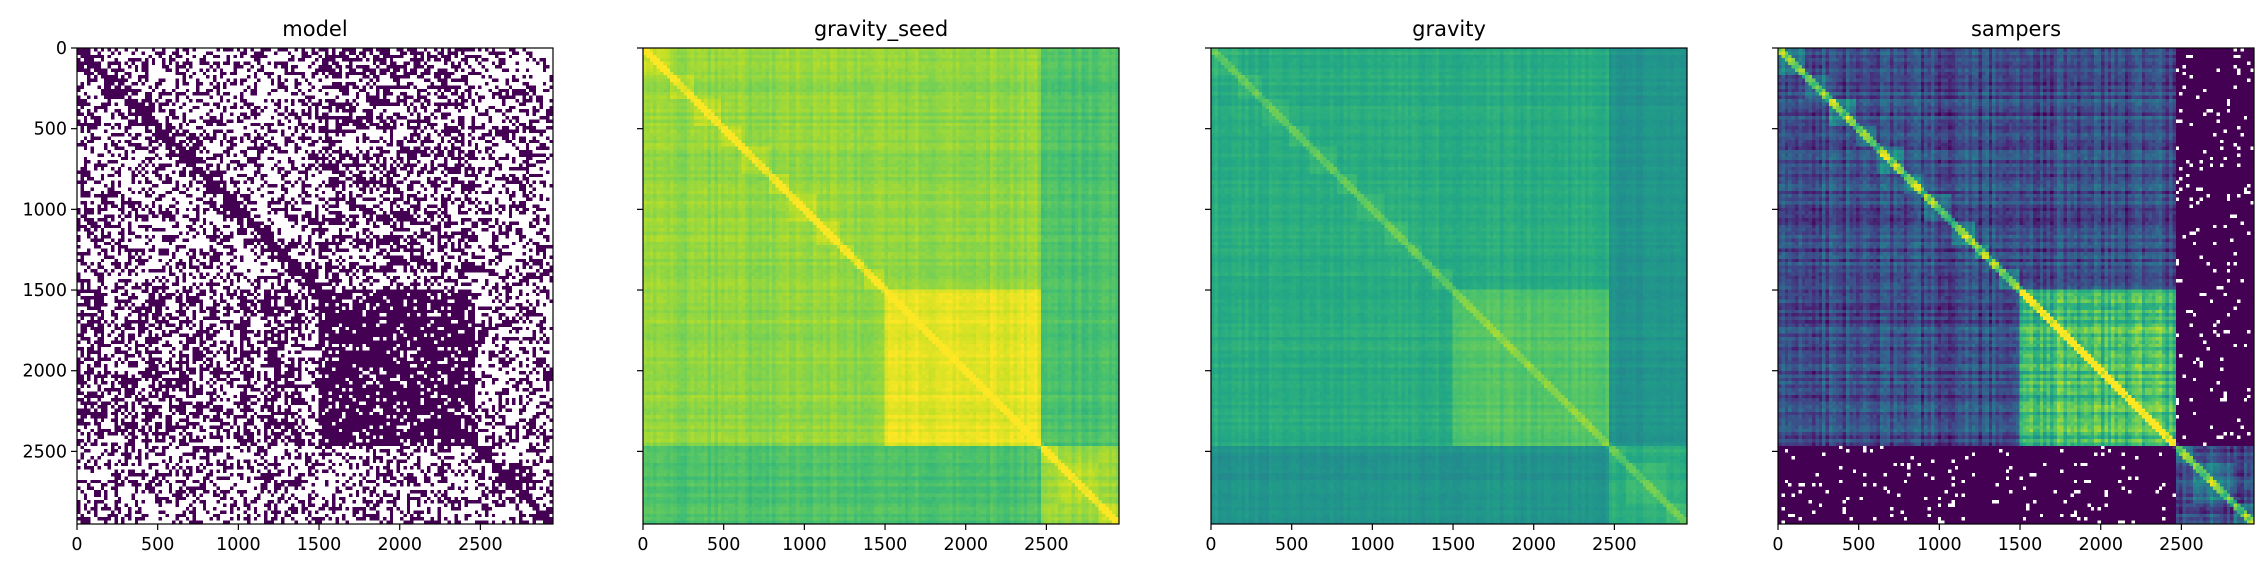 The width and height of the screenshot is (2261, 562). I want to click on chart-title: sampers, so click(2016, 29).